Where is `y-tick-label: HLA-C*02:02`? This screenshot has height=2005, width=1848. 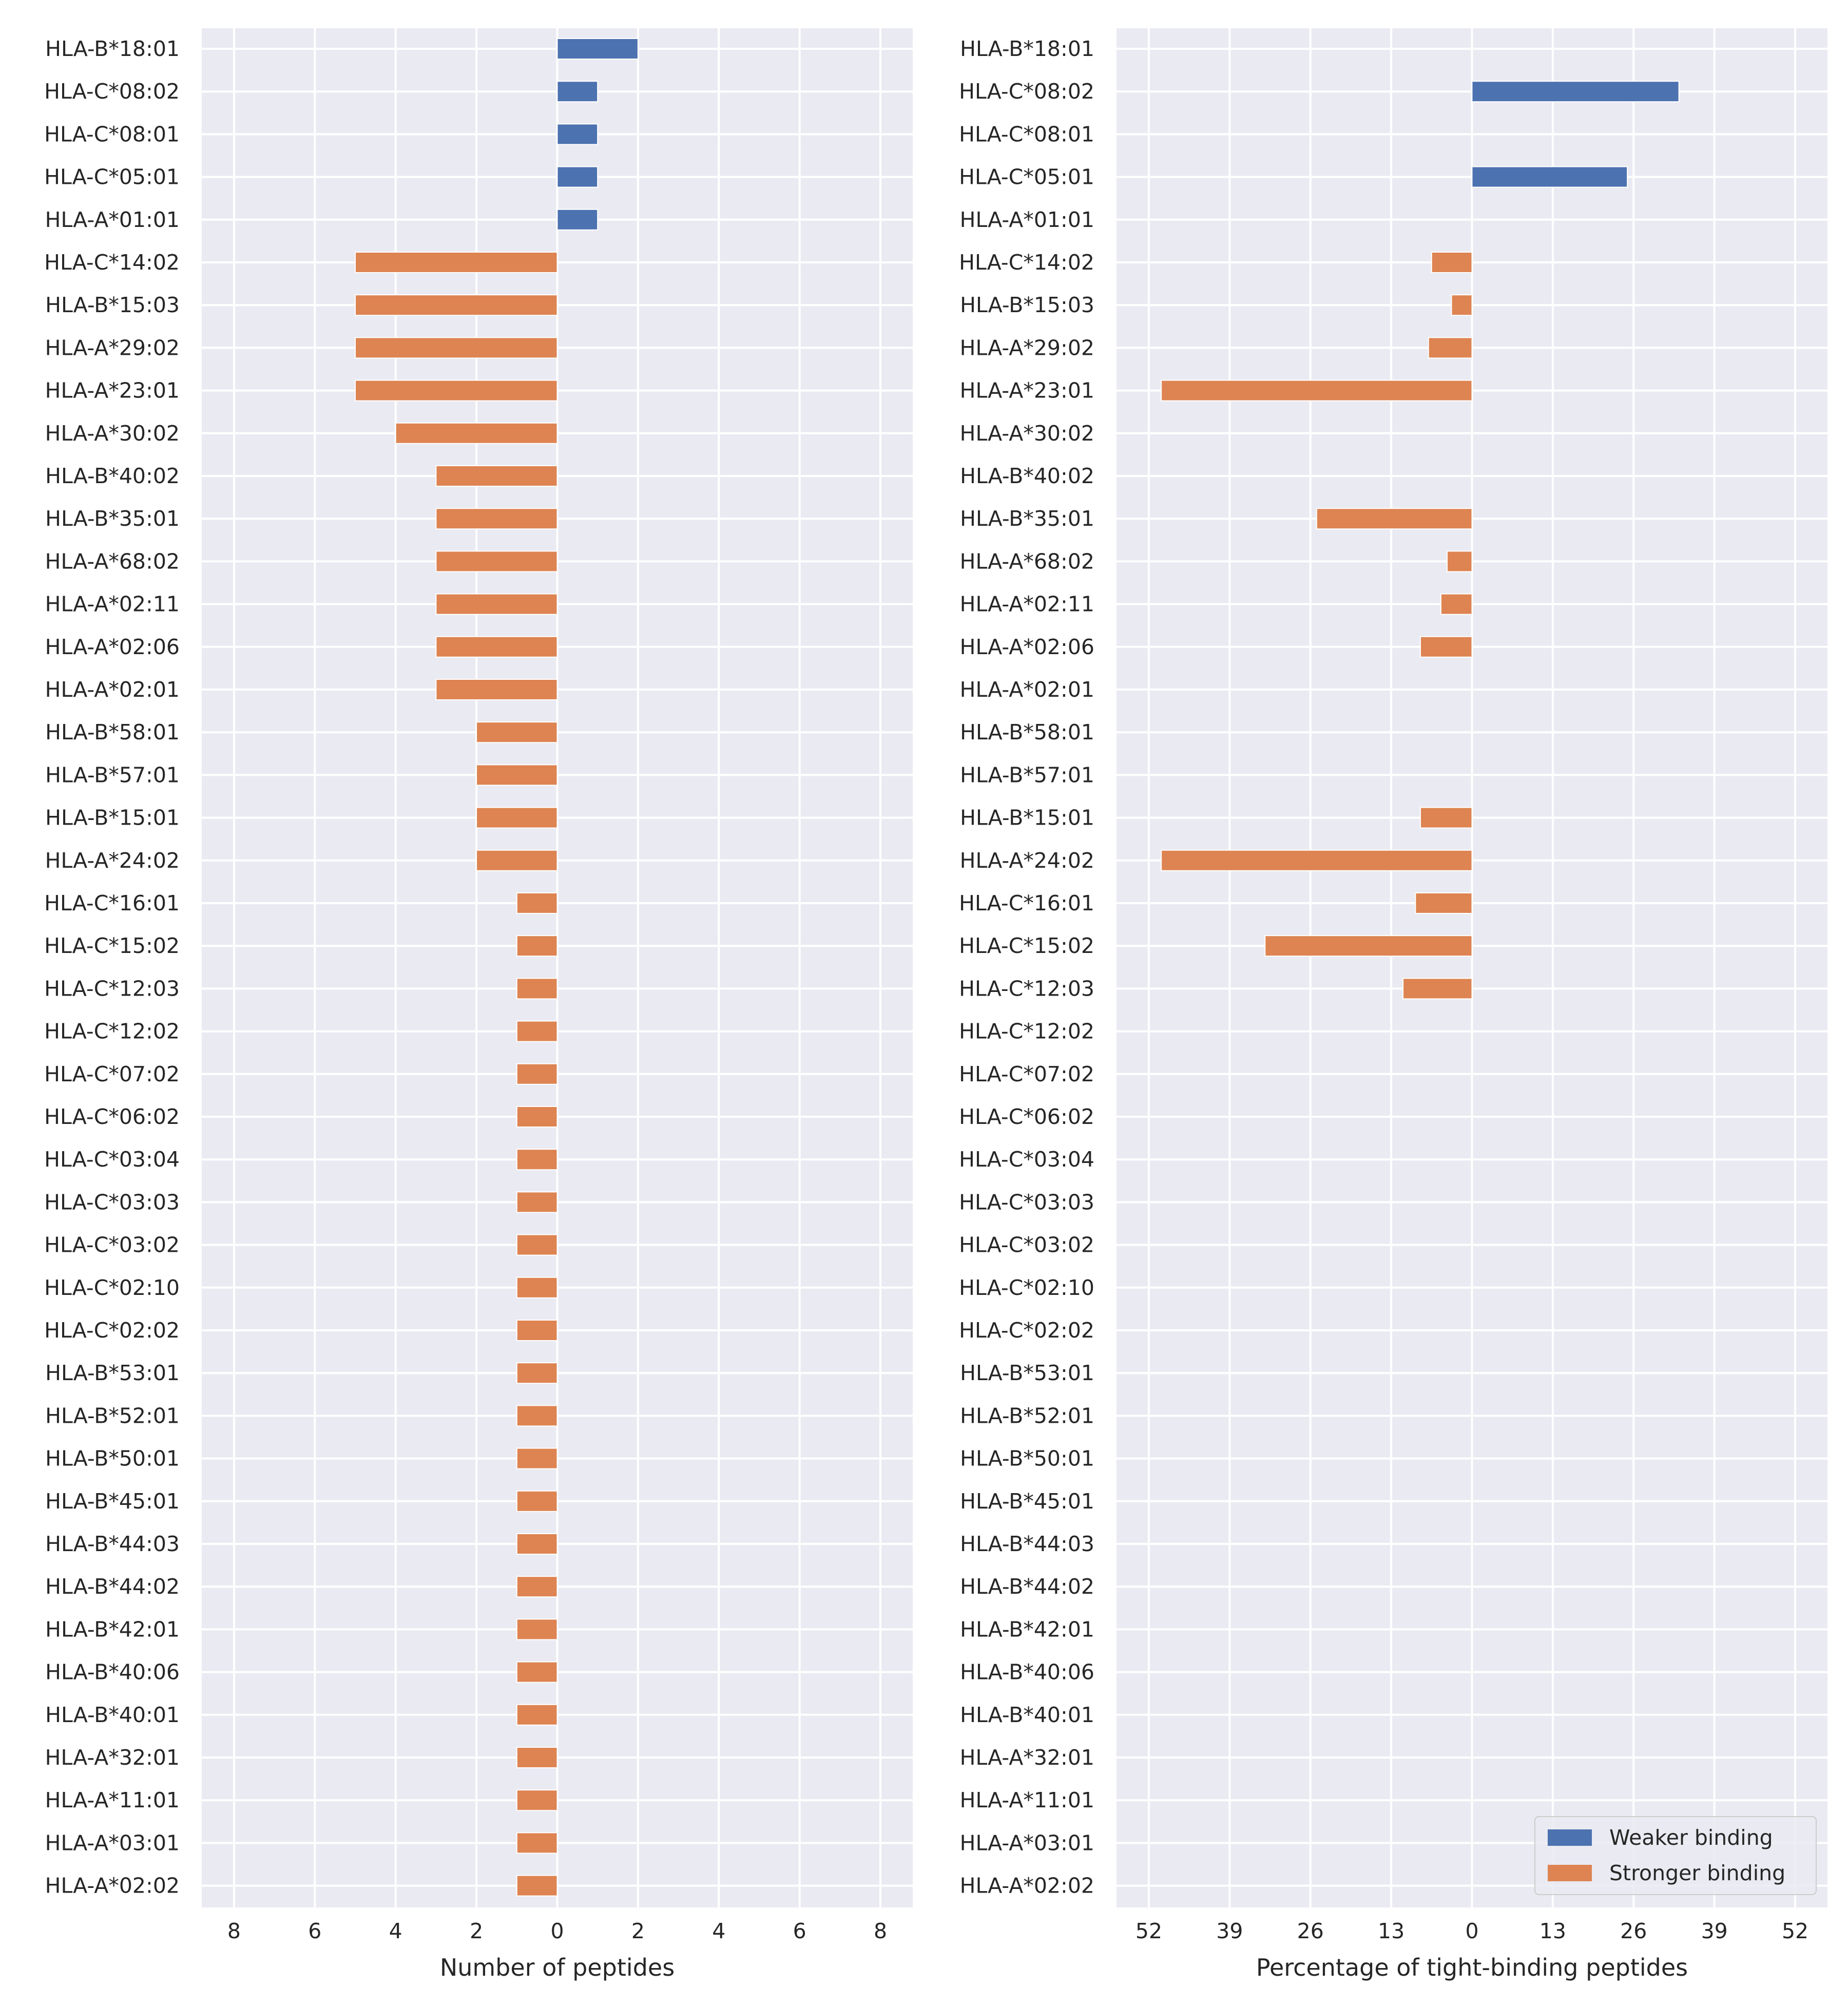
y-tick-label: HLA-C*02:02 is located at coordinates (1026, 1331).